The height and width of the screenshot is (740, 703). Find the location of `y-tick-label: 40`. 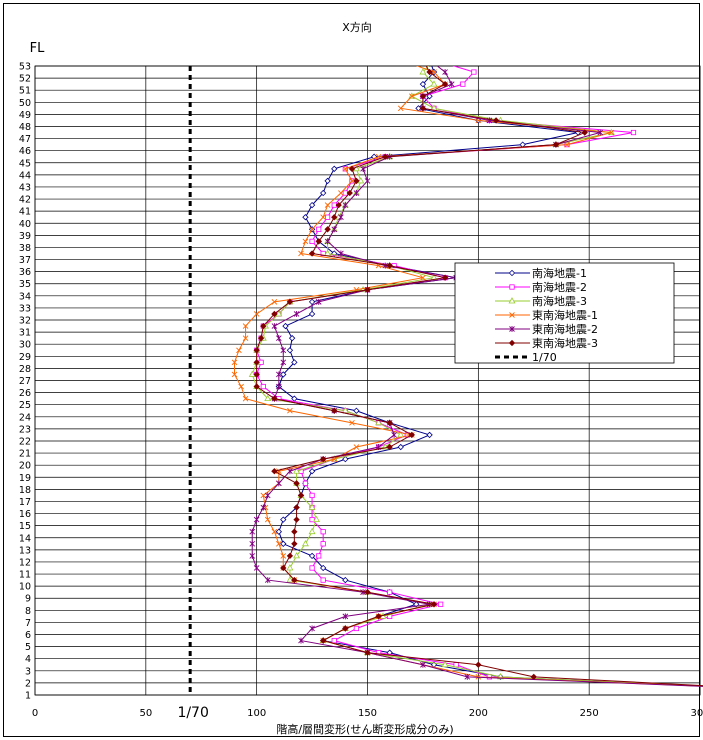

y-tick-label: 40 is located at coordinates (25, 224).